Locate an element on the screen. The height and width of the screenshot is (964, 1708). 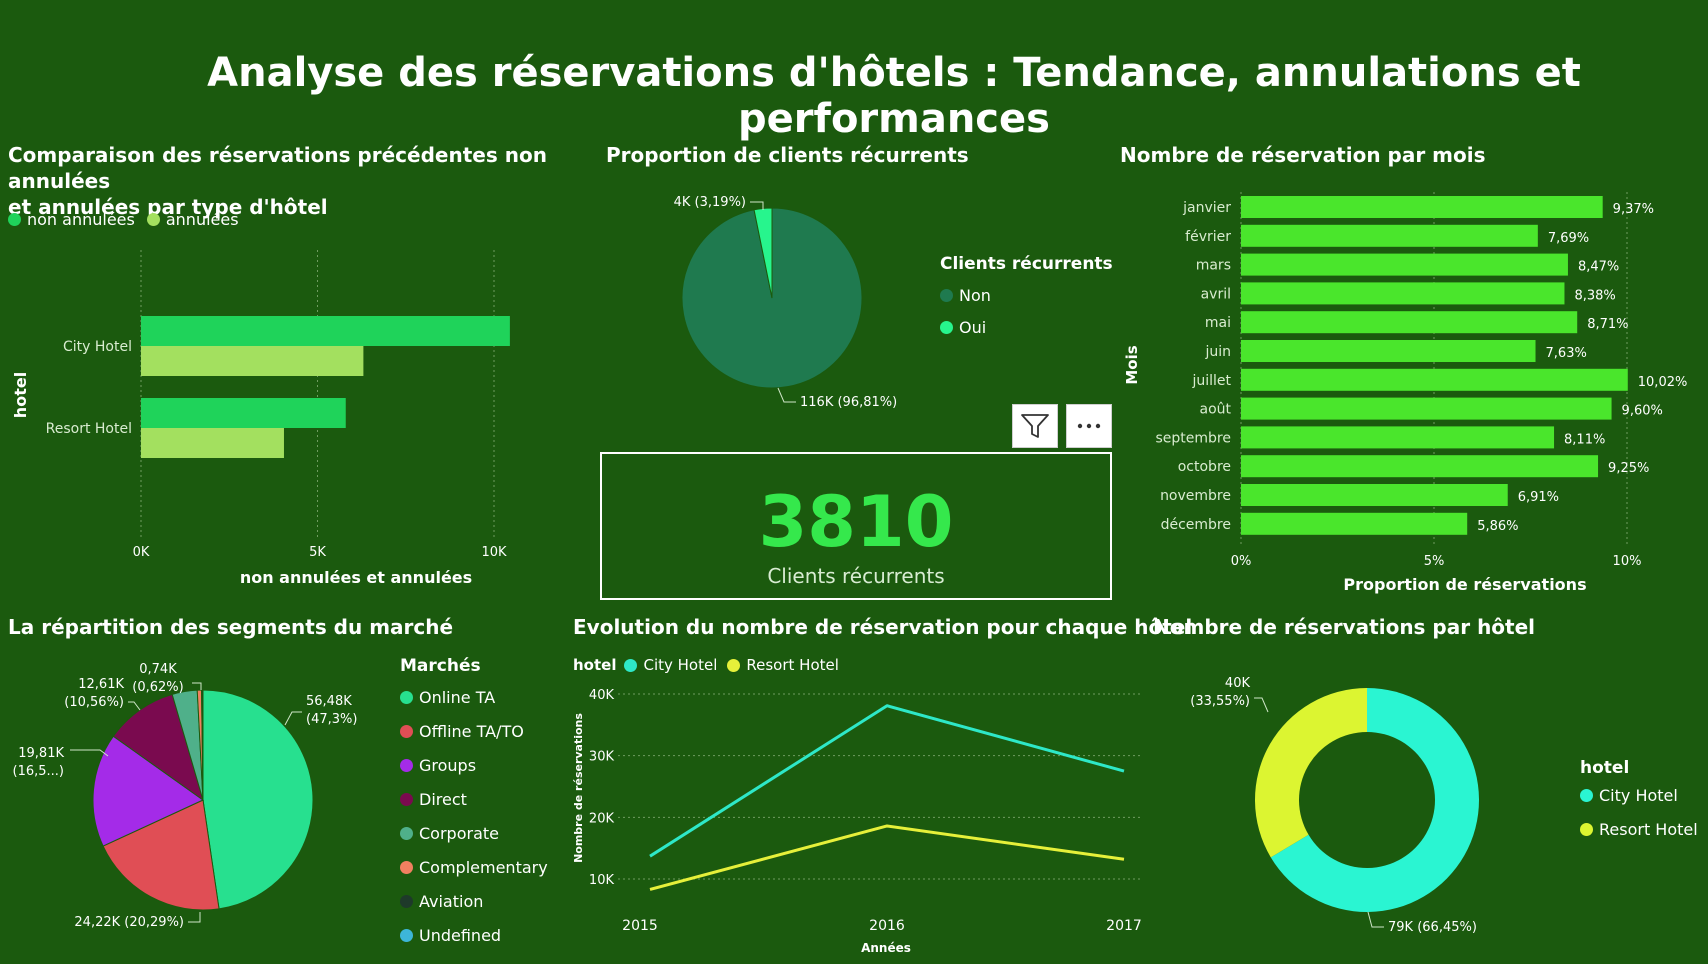
legend-marker-offline-ta-to is located at coordinates (406, 731).